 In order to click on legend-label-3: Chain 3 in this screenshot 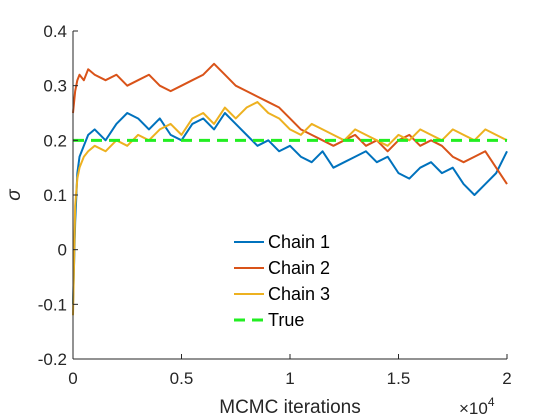, I will do `click(299, 294)`.